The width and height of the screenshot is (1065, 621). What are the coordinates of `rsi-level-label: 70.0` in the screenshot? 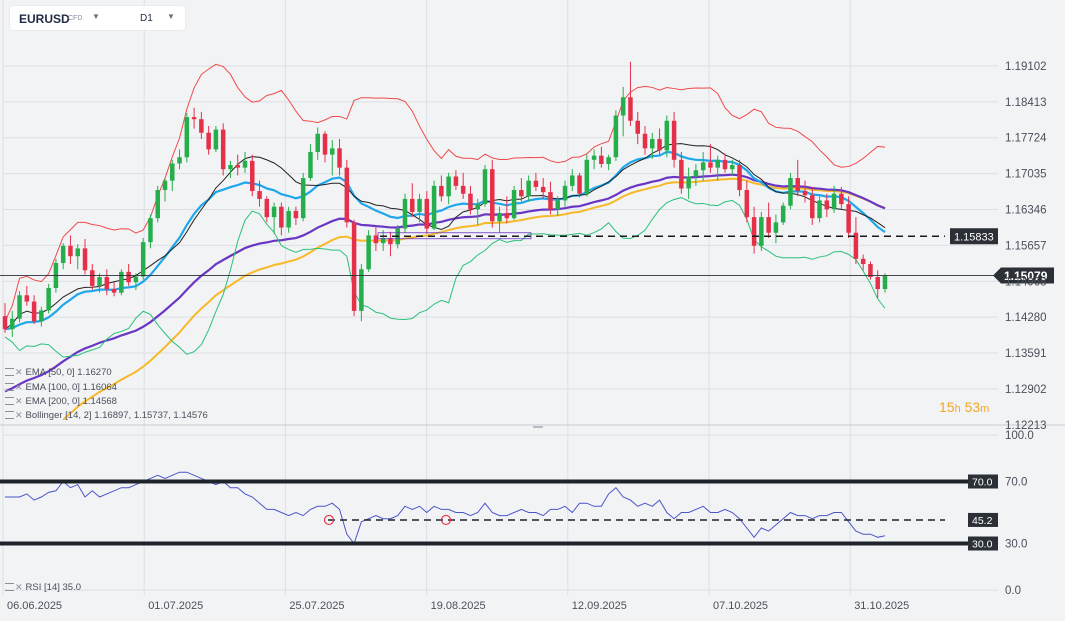 It's located at (982, 483).